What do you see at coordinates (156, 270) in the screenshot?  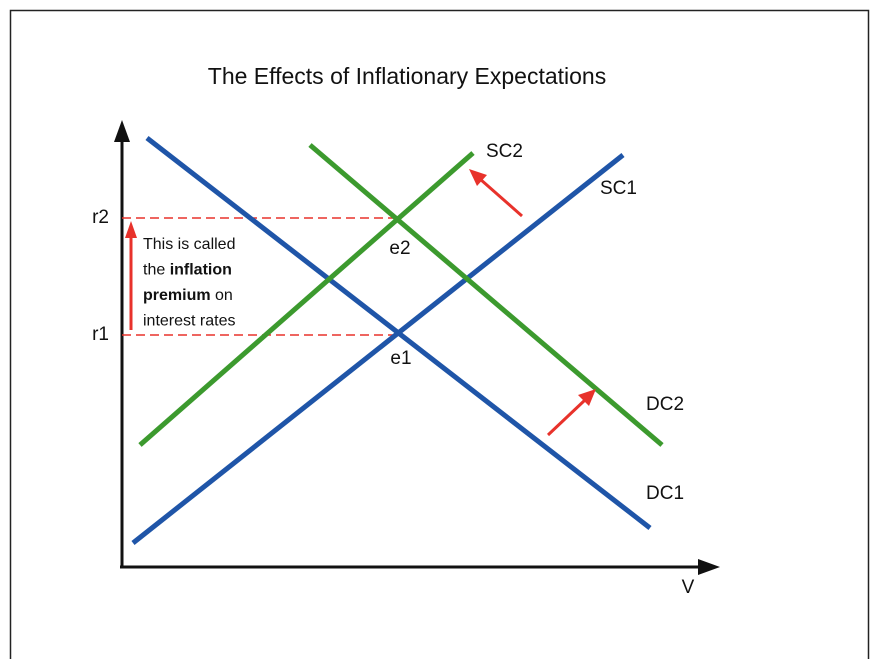 I see `annotation-text: the` at bounding box center [156, 270].